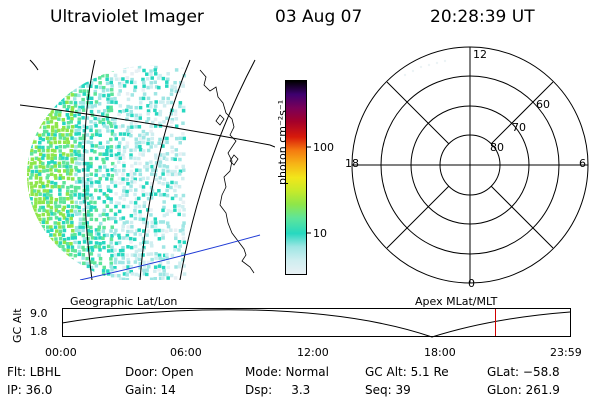 The image size is (600, 400). Describe the element at coordinates (309, 190) in the screenshot. I see `colorbar-ticks` at that location.